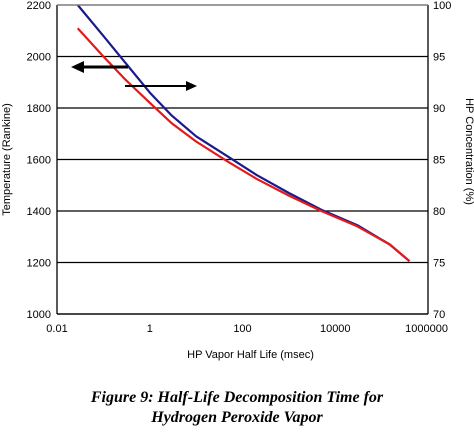 The height and width of the screenshot is (434, 474). What do you see at coordinates (250, 355) in the screenshot?
I see `x-axis-title: HP Vapor Half Life (msec)` at bounding box center [250, 355].